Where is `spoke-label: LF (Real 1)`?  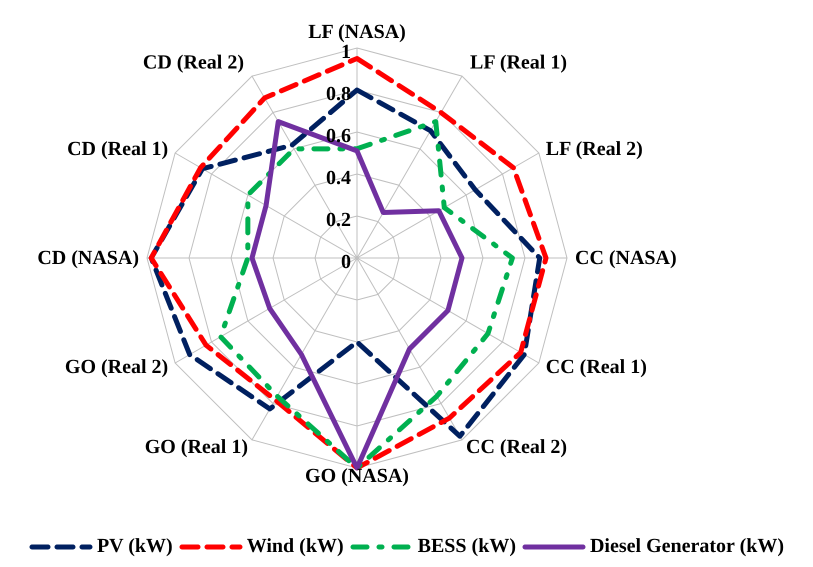 spoke-label: LF (Real 1) is located at coordinates (519, 62).